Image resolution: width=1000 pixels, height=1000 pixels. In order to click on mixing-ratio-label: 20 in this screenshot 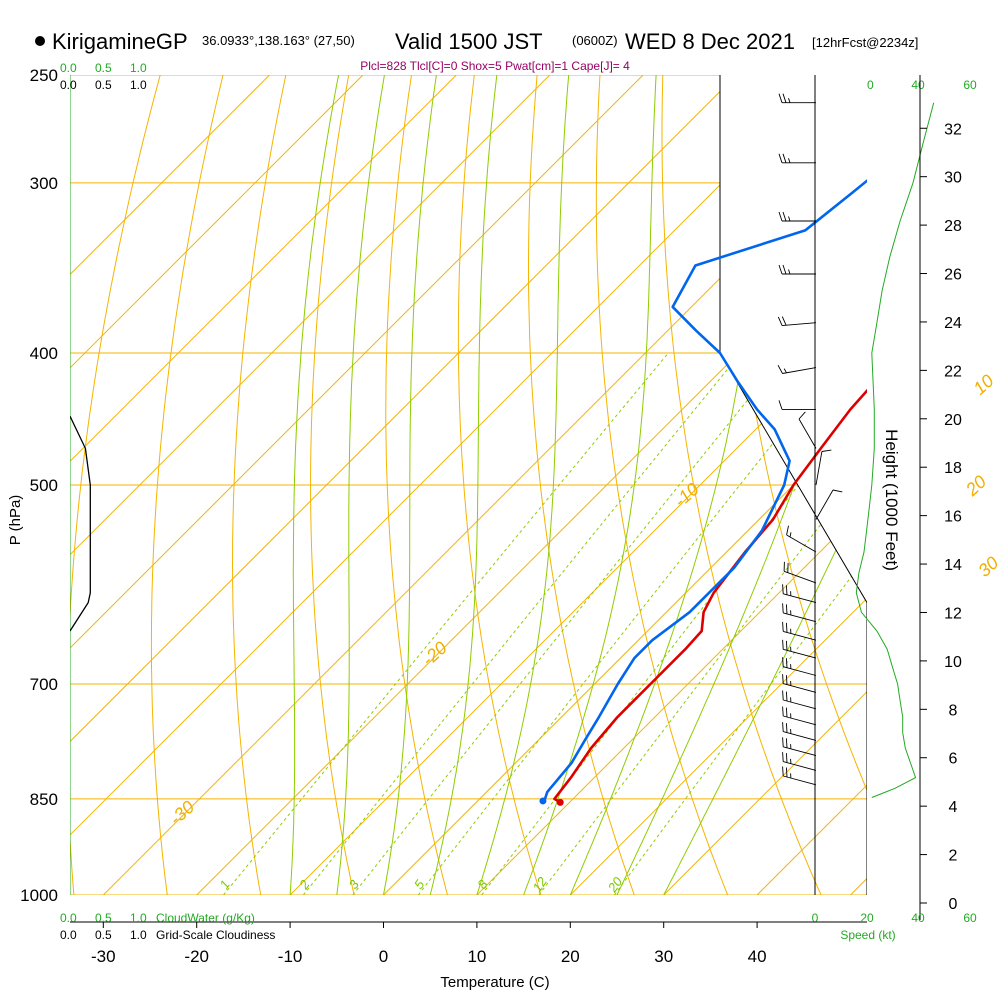, I will do `click(615, 885)`.